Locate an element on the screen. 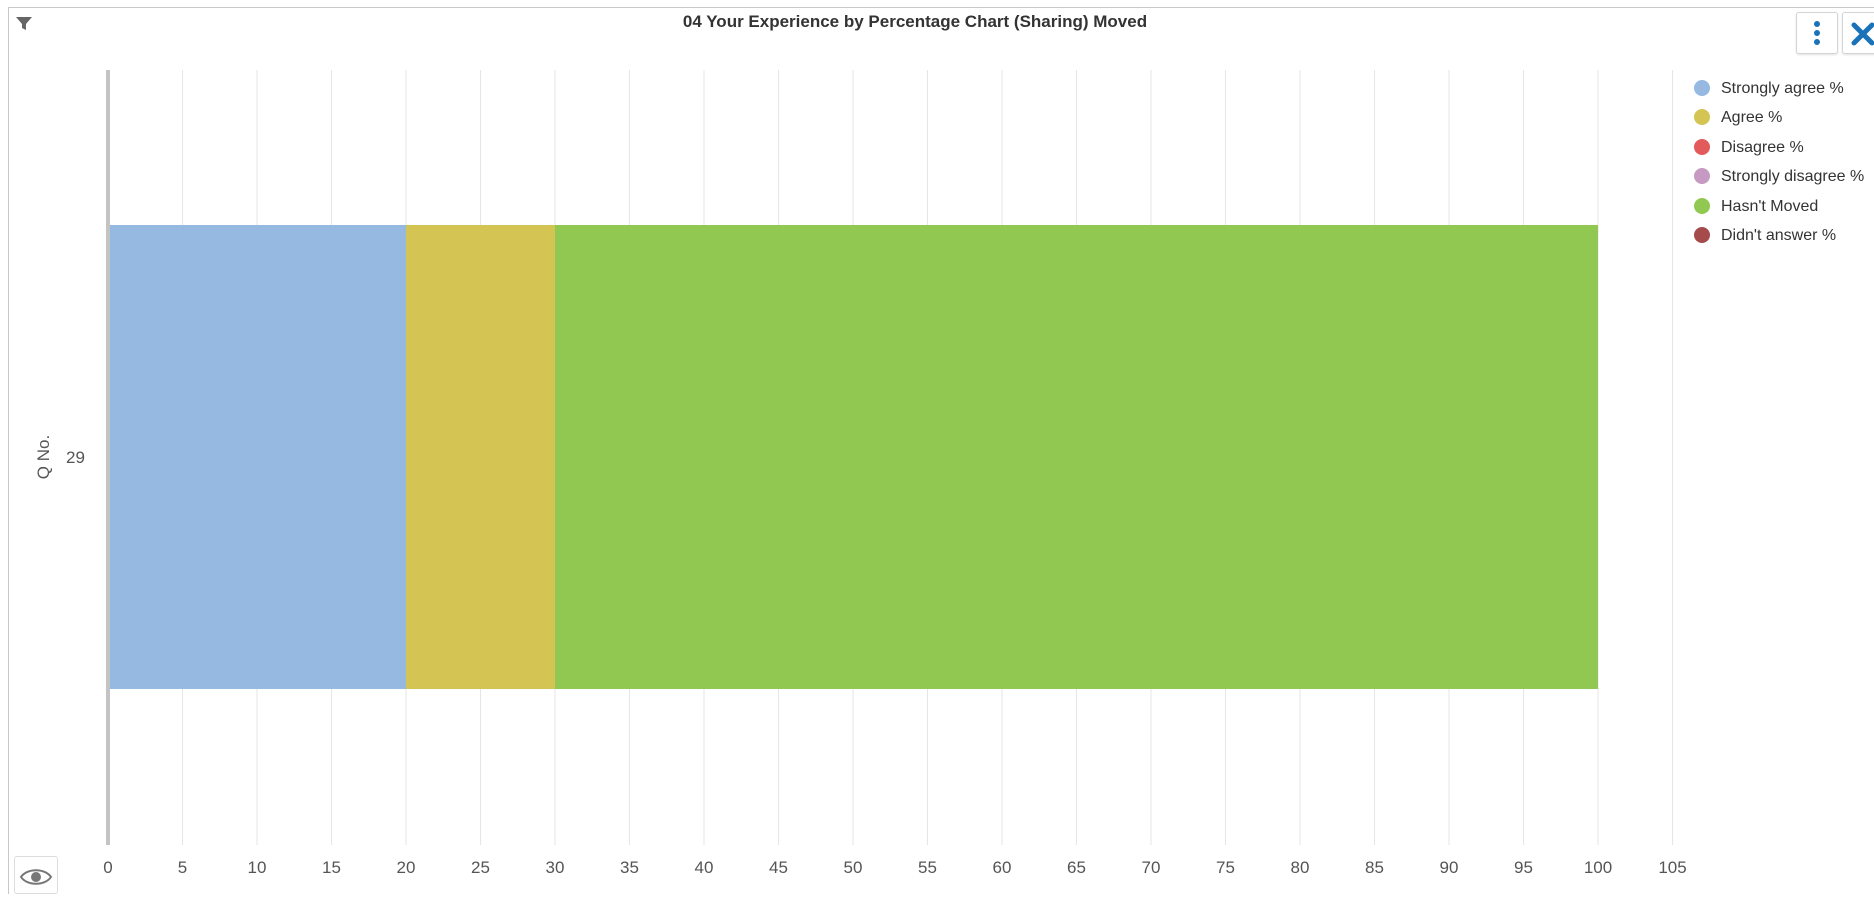 The image size is (1874, 898). x-tick-label: 40 is located at coordinates (704, 867).